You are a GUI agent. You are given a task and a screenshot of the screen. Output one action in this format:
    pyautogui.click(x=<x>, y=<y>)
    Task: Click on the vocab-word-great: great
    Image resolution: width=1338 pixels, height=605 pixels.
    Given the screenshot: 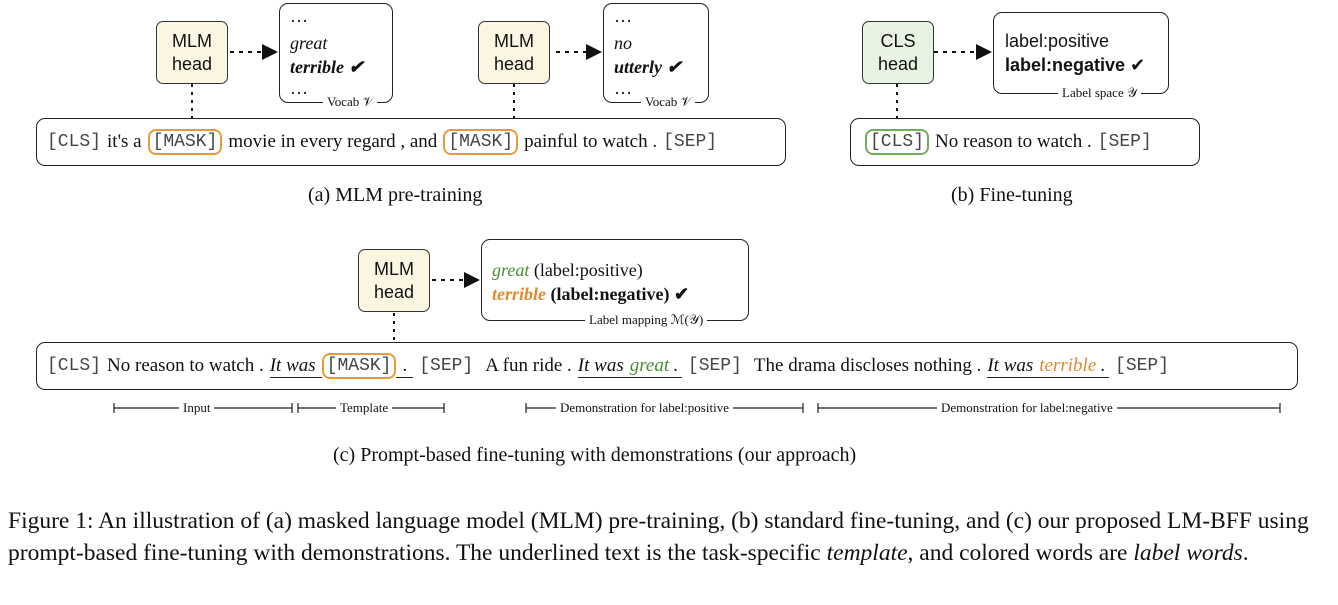 What is the action you would take?
    pyautogui.click(x=309, y=43)
    